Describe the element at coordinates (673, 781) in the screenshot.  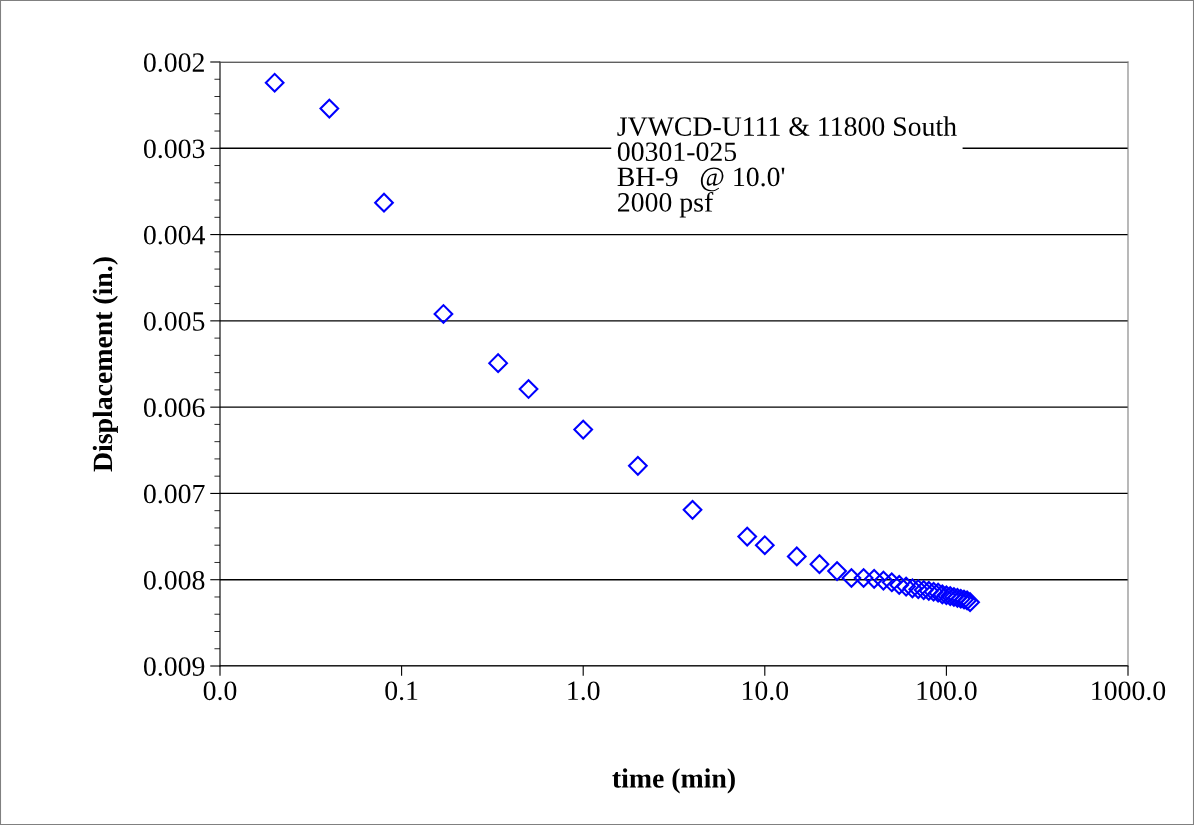
I see `x-axis-title: time (min)` at that location.